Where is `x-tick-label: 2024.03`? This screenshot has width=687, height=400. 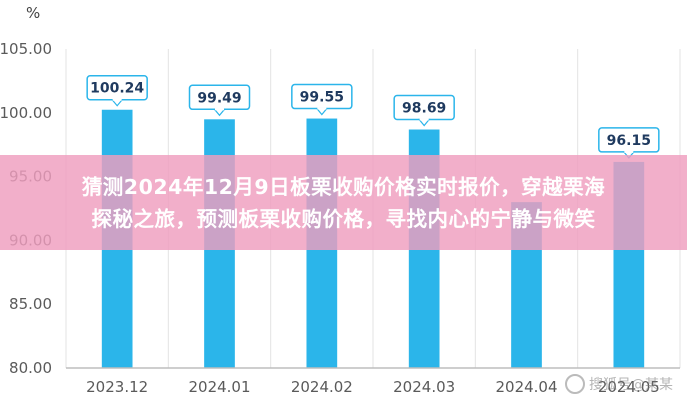
x-tick-label: 2024.03 is located at coordinates (424, 387).